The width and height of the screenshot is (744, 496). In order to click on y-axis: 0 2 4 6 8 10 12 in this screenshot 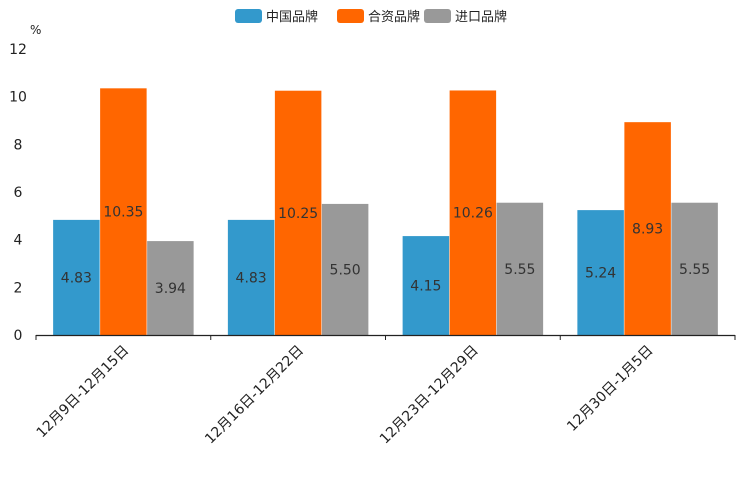, I will do `click(18, 193)`.